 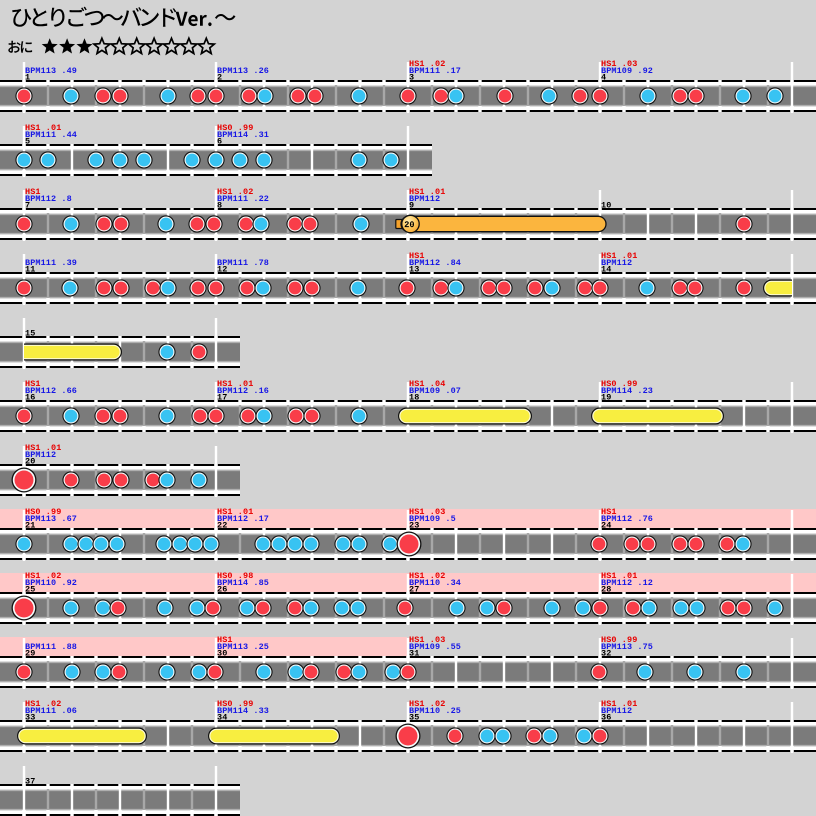 I want to click on svg-text: BPM109 .07, so click(x=435, y=391).